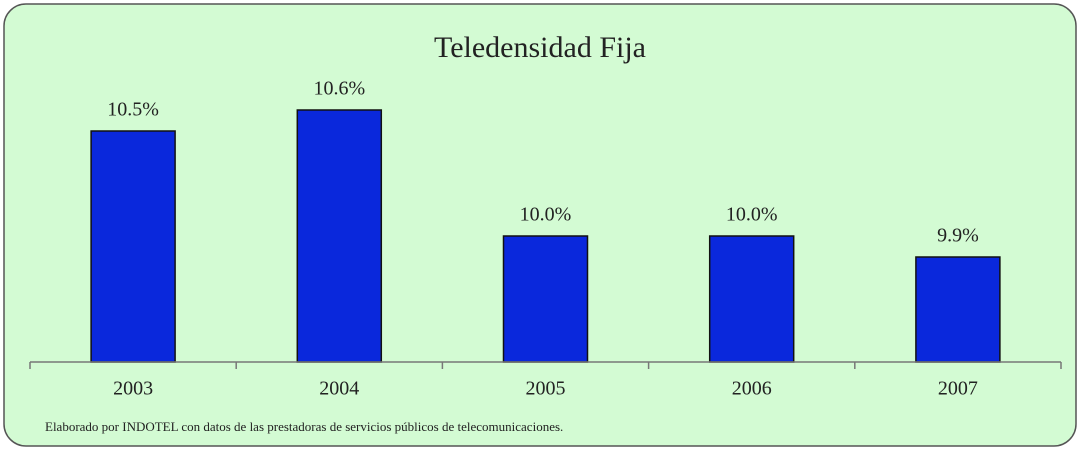 The image size is (1080, 450). What do you see at coordinates (133, 389) in the screenshot?
I see `x-tick-label: 2003` at bounding box center [133, 389].